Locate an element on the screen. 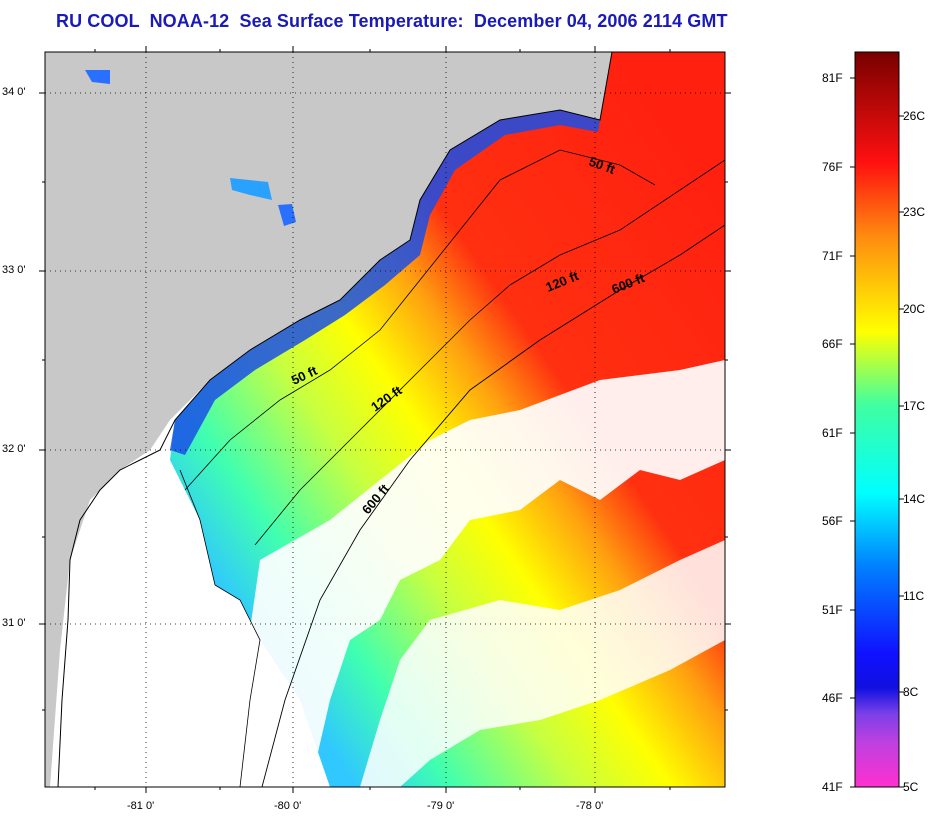 The height and width of the screenshot is (817, 928). colorbar-ticks is located at coordinates (877, 432).